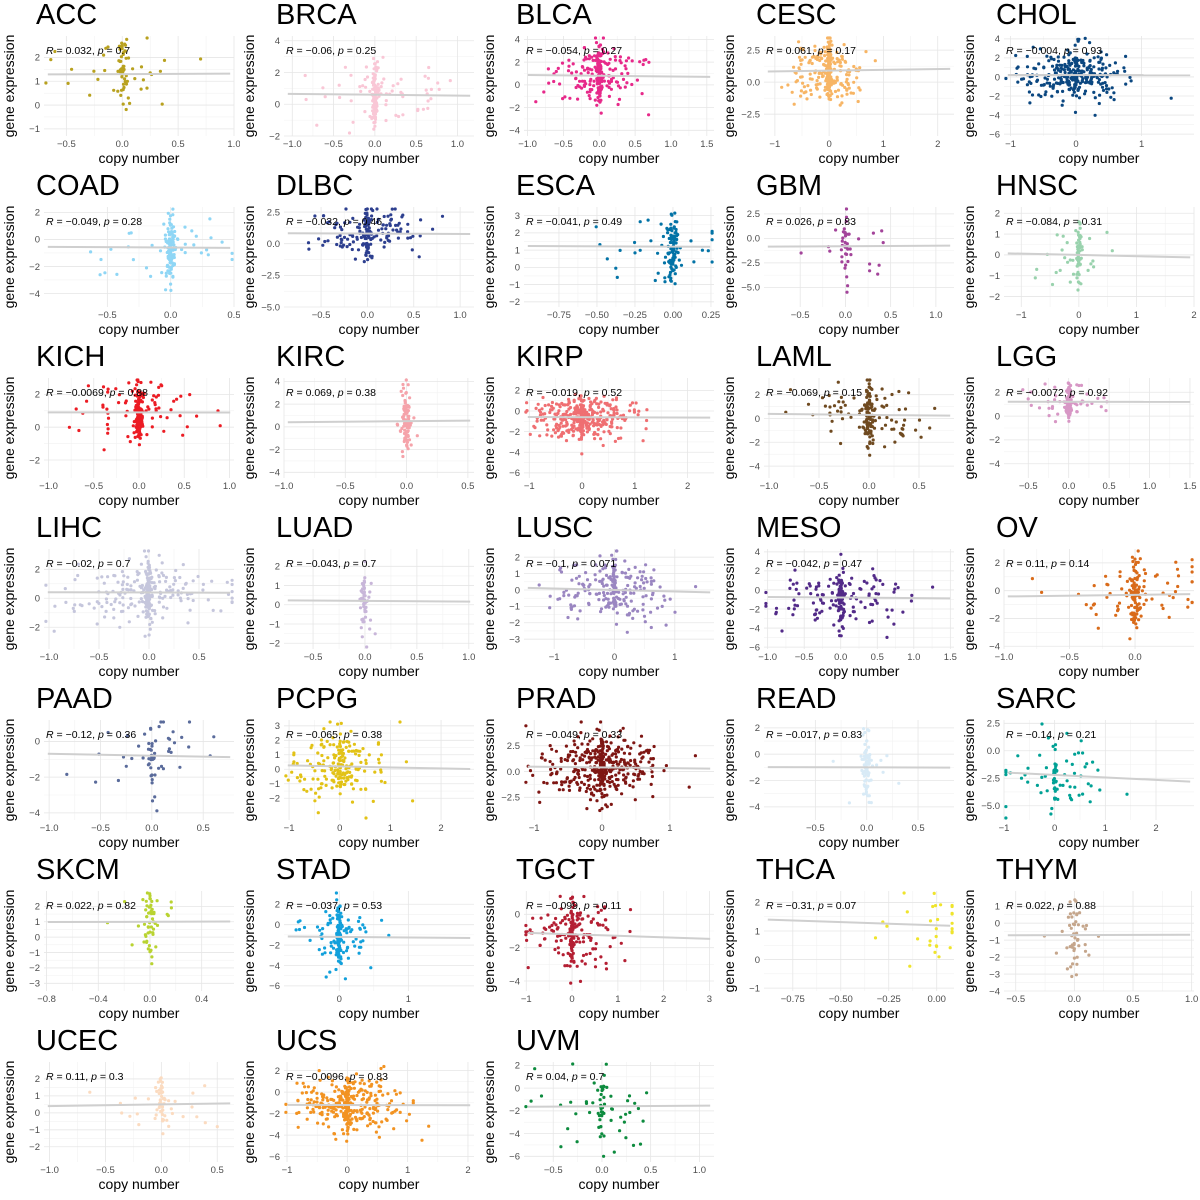  Describe the element at coordinates (804, 657) in the screenshot. I see `x-tick-label: −0.5` at that location.